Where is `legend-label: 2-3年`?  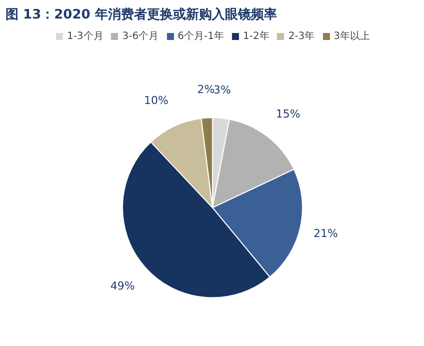
legend-label: 2-3年 is located at coordinates (301, 36).